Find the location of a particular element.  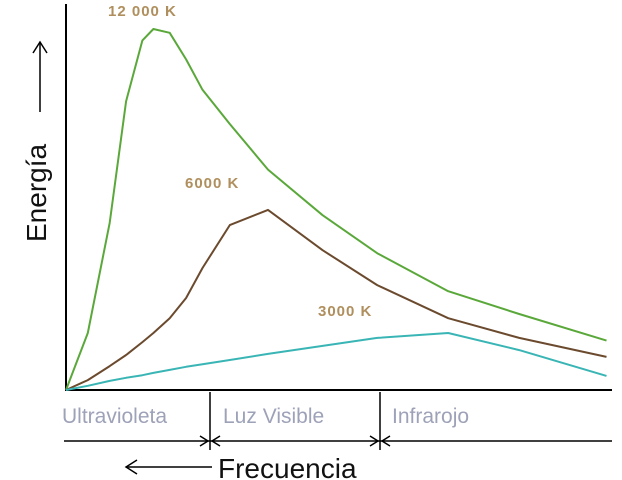

y-axis-title: Energía is located at coordinates (36, 193).